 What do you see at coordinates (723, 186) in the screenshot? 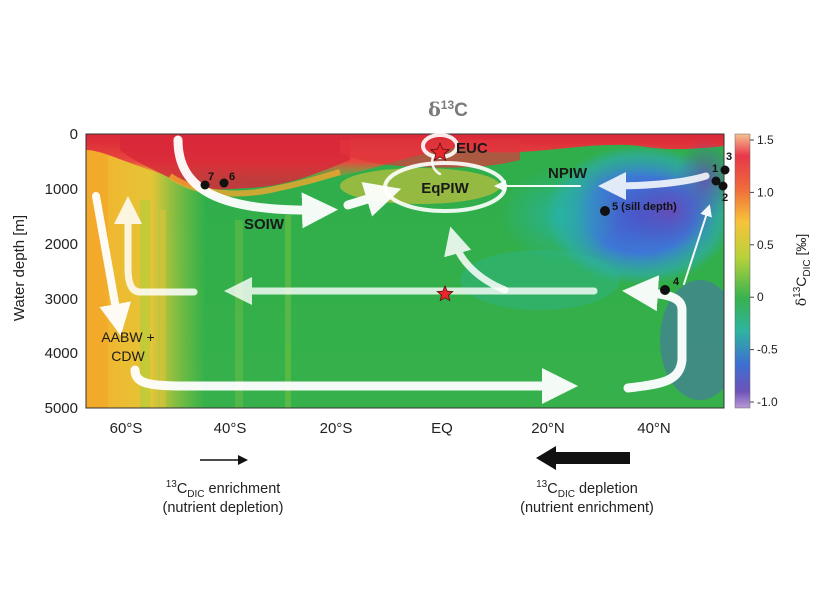
I see `site-2-marker` at bounding box center [723, 186].